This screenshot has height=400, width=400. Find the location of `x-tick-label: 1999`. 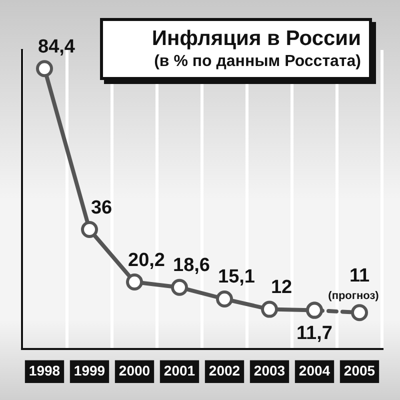

x-tick-label: 1999 is located at coordinates (90, 370).